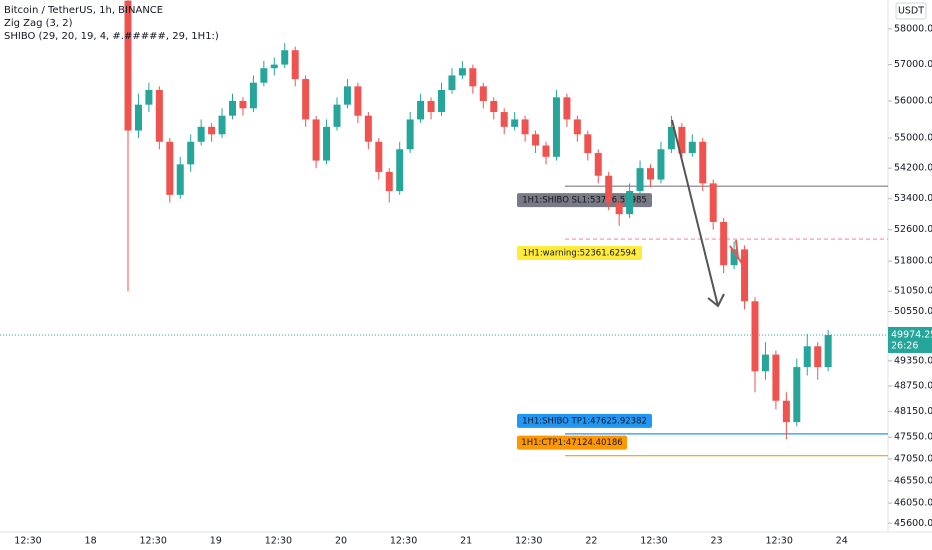 This screenshot has width=932, height=550. I want to click on arrow-mark, so click(737, 253).